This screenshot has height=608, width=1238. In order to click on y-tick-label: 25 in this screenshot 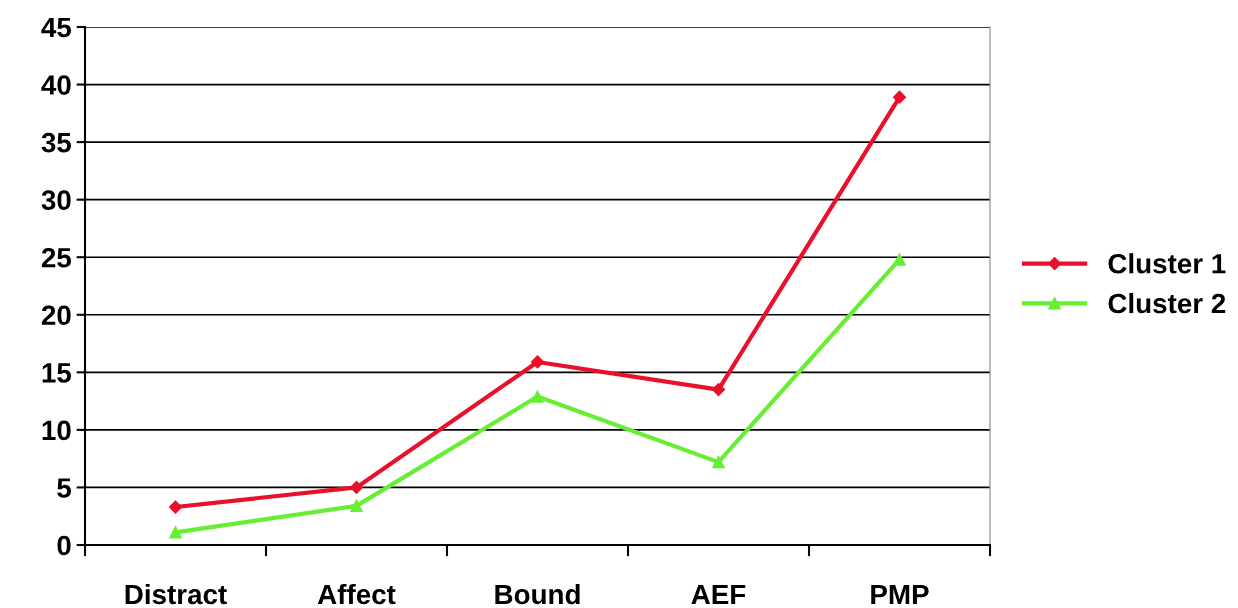, I will do `click(56, 257)`.